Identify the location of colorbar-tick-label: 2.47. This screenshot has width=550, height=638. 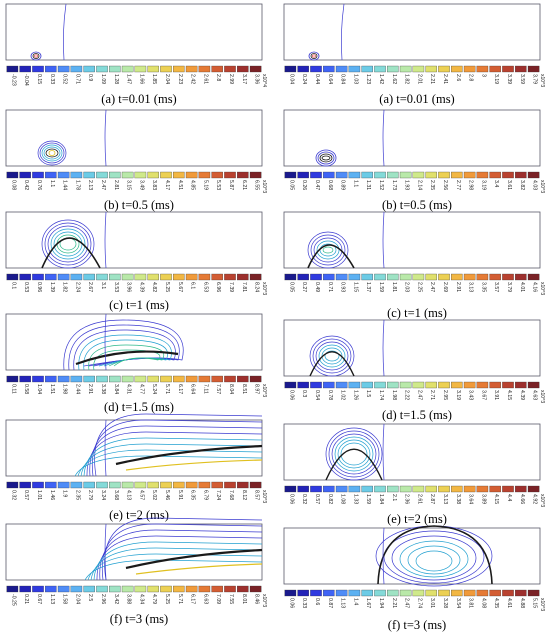
(103, 185).